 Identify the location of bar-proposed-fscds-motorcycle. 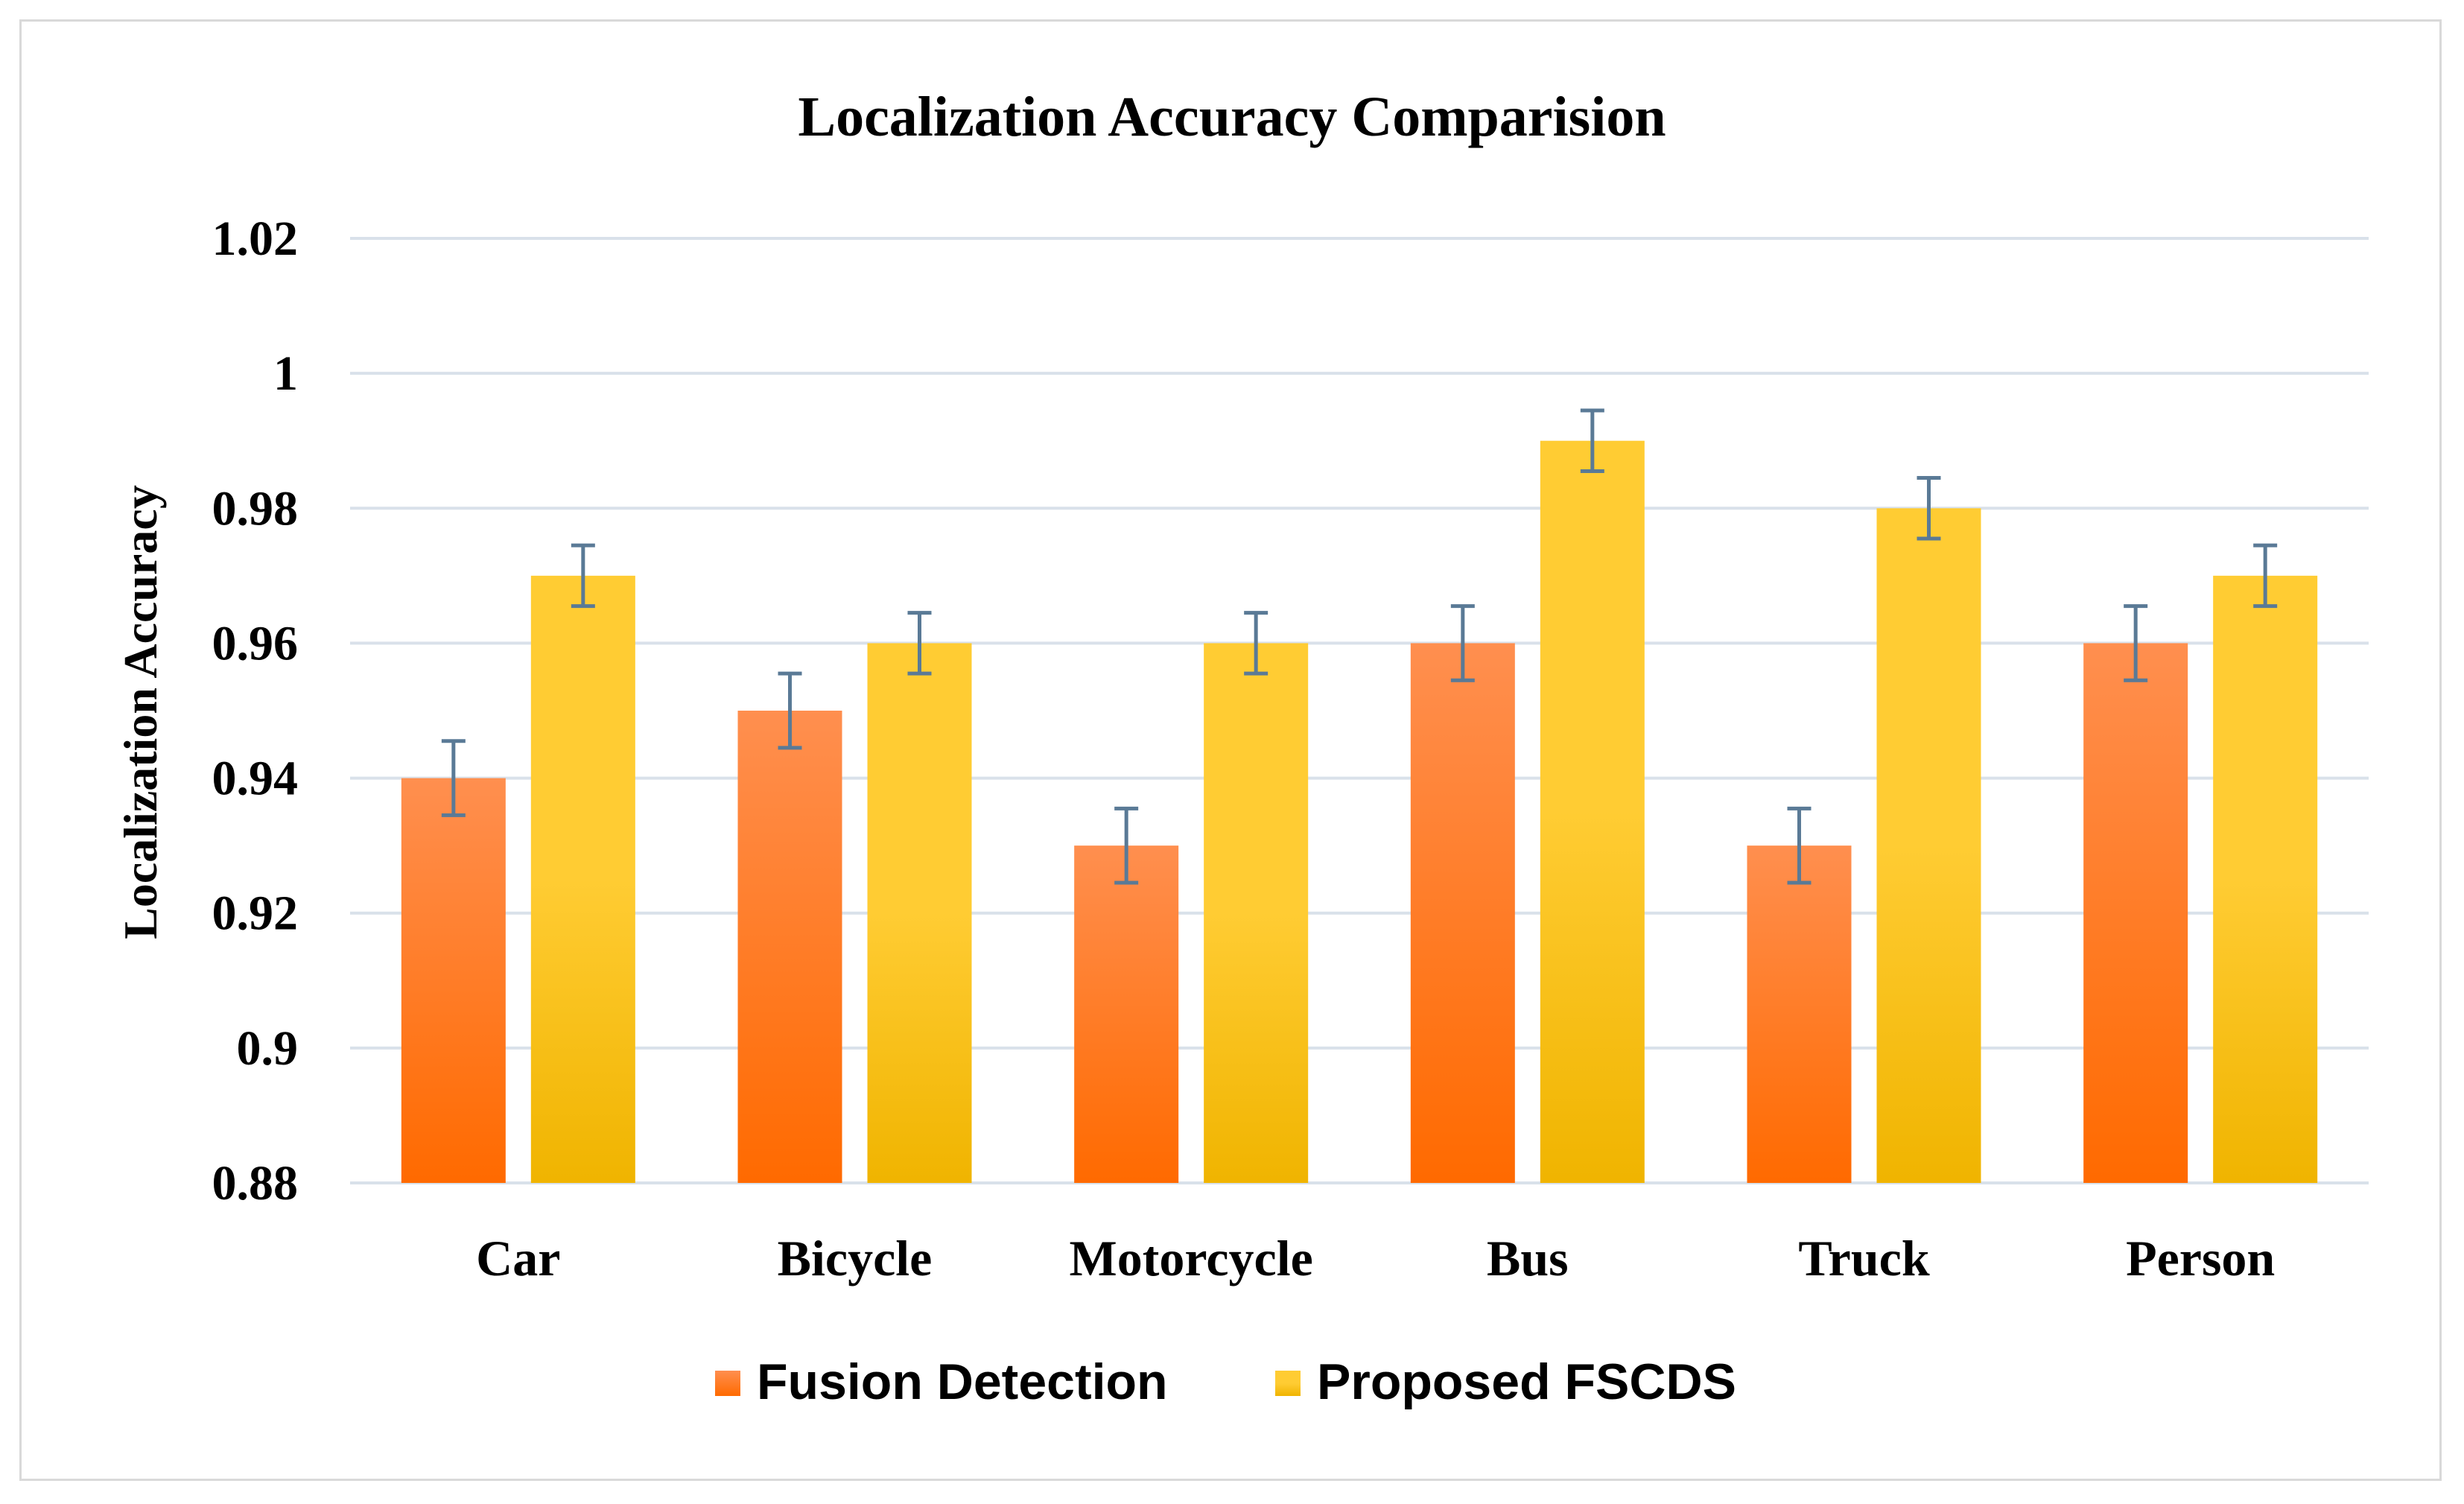
(1256, 913).